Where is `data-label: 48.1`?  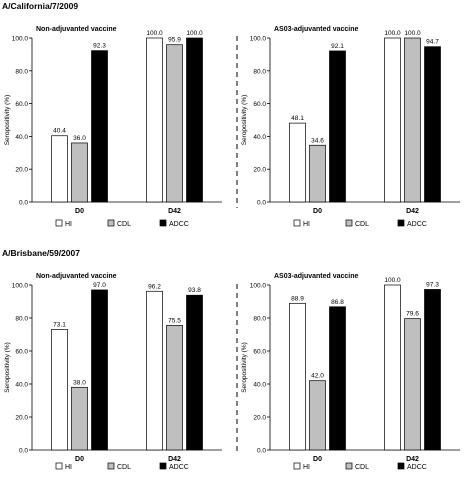 data-label: 48.1 is located at coordinates (297, 118).